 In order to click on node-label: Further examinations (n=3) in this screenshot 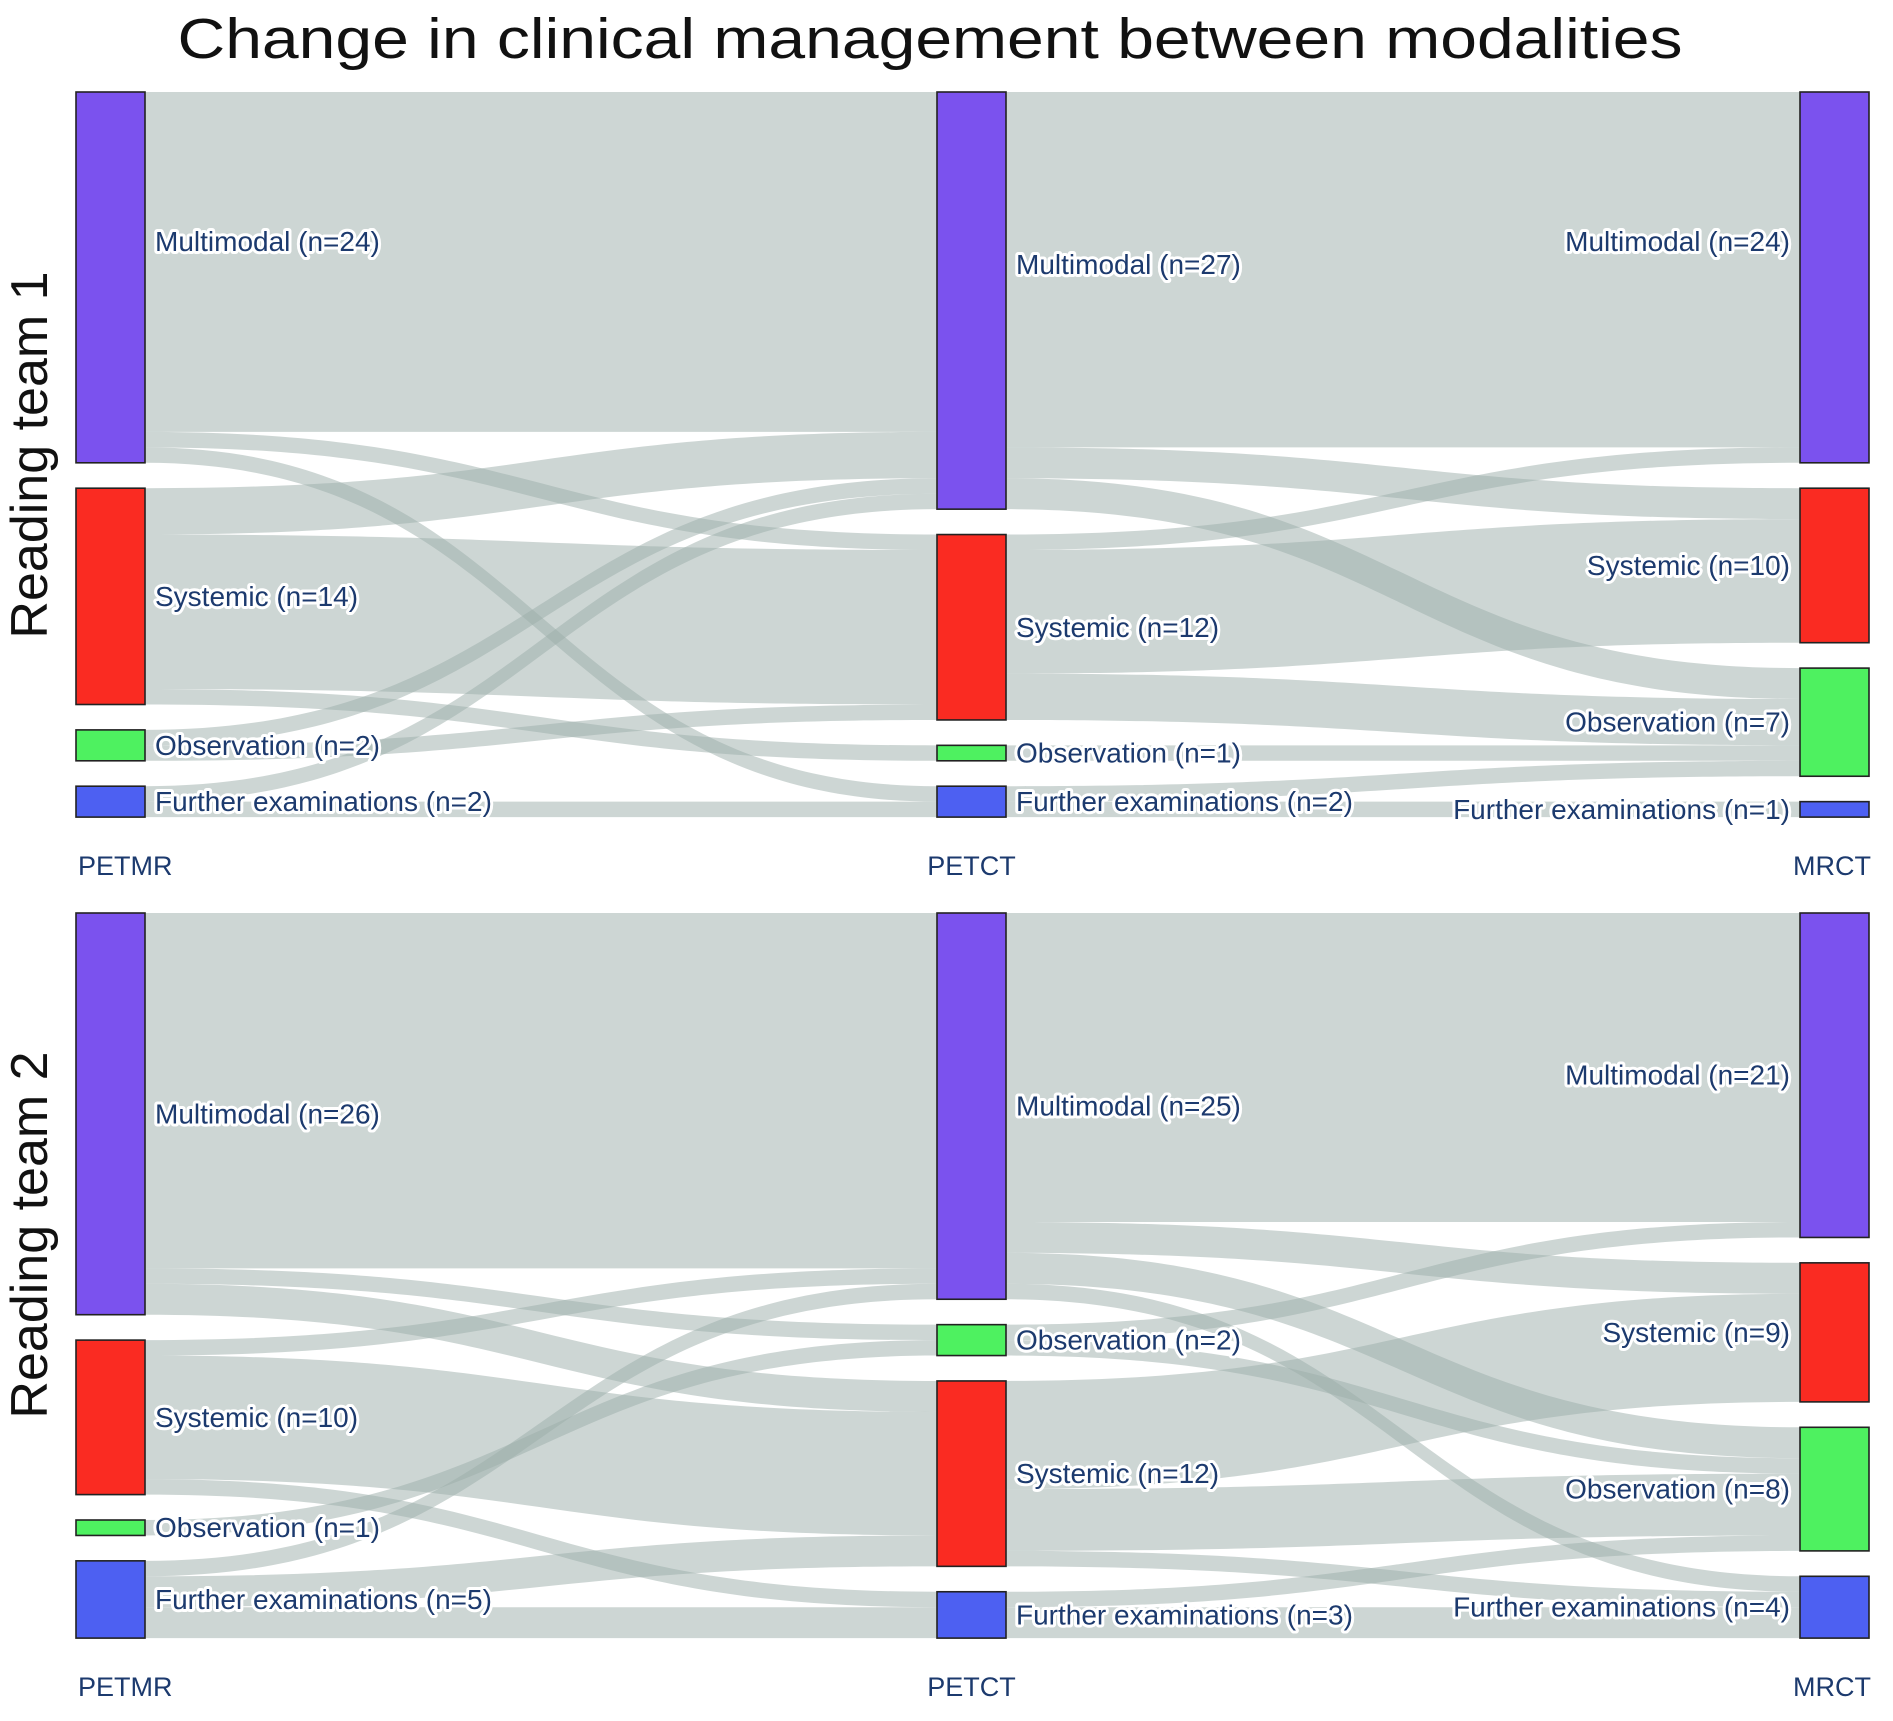, I will do `click(1184, 1614)`.